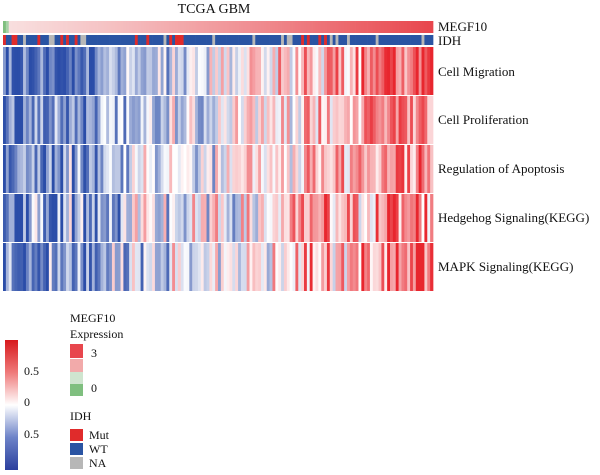  Describe the element at coordinates (214, 9) in the screenshot. I see `chart-title: TCGA GBM` at that location.